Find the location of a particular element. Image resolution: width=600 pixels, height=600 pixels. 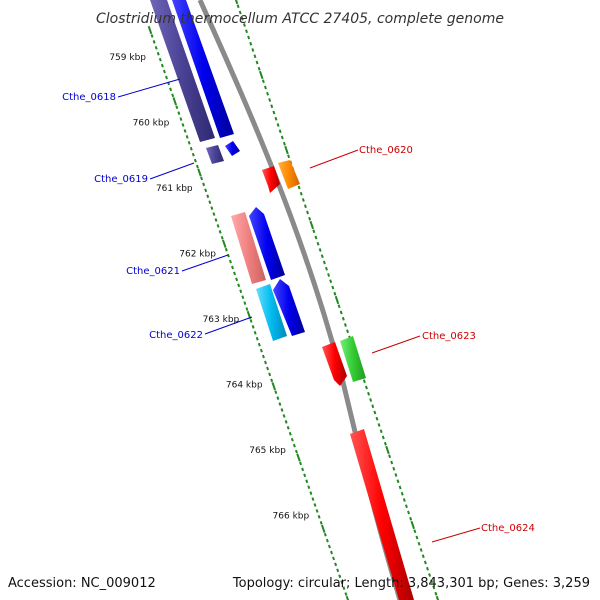

gene-label-cthe-0619: Cthe_0619 is located at coordinates (121, 179).